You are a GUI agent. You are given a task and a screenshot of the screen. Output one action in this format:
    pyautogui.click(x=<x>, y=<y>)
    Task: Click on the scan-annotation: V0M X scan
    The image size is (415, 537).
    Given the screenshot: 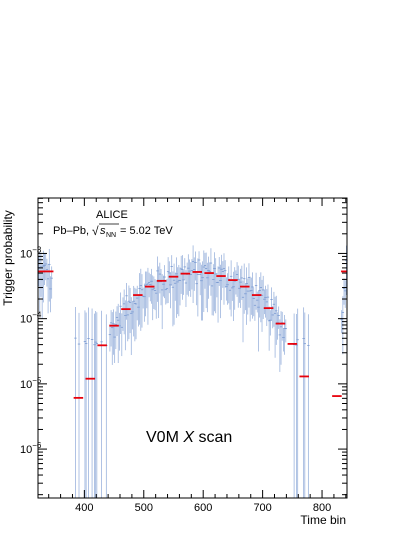 What is the action you would take?
    pyautogui.click(x=189, y=437)
    